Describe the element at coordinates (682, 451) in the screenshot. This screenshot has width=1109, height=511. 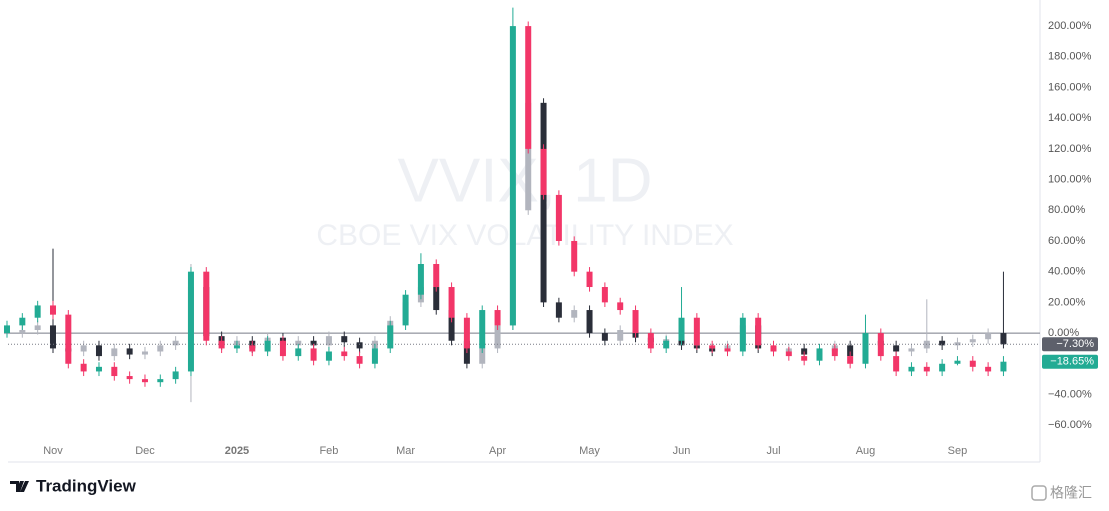
I see `x-tick-label: Jun` at that location.